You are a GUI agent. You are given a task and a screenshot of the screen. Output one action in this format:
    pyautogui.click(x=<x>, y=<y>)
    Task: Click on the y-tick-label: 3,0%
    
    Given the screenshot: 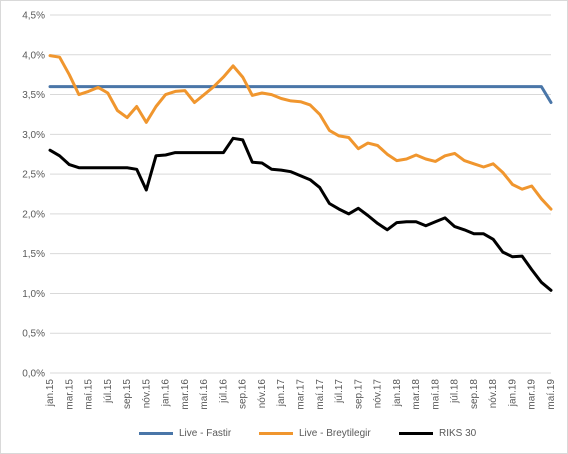 What is the action you would take?
    pyautogui.click(x=33, y=135)
    